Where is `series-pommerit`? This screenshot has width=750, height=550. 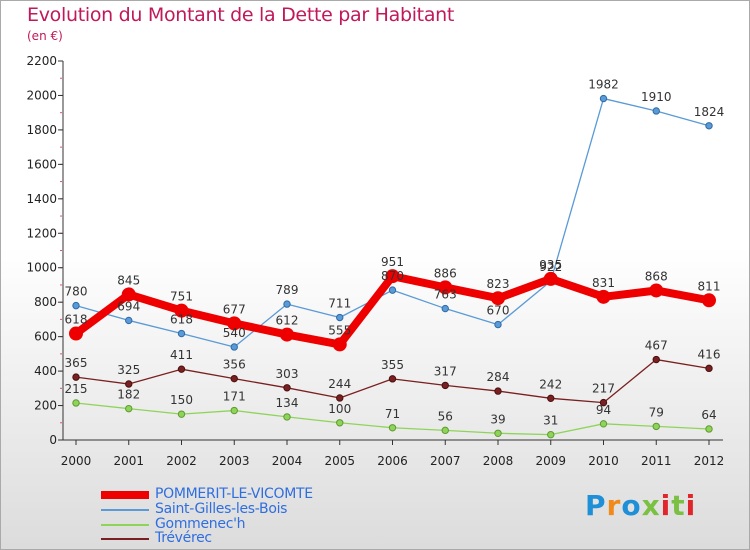
series-pommerit is located at coordinates (392, 310).